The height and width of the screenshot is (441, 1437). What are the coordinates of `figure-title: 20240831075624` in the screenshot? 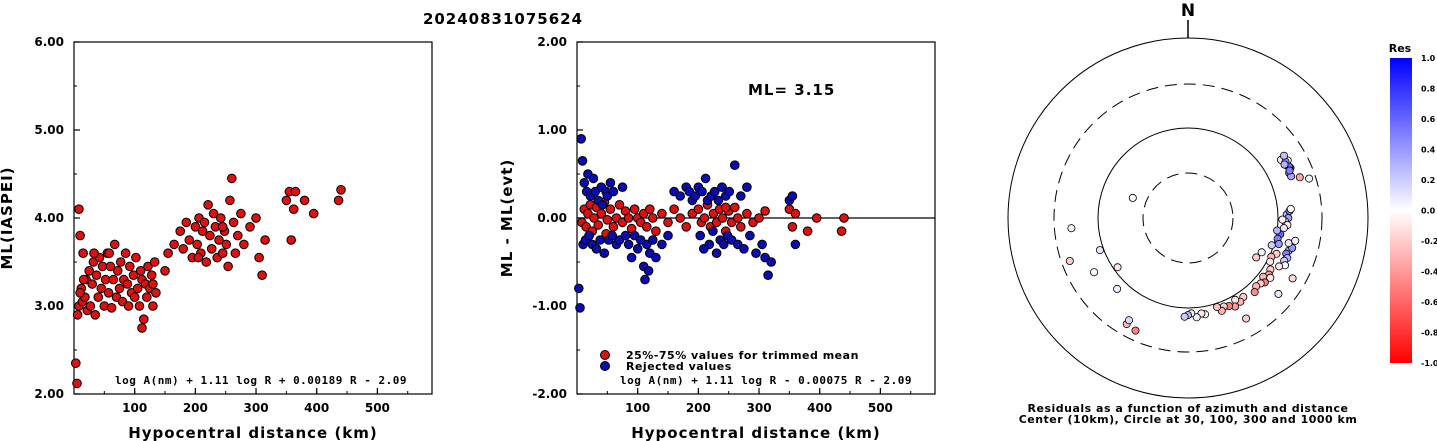 It's located at (503, 19).